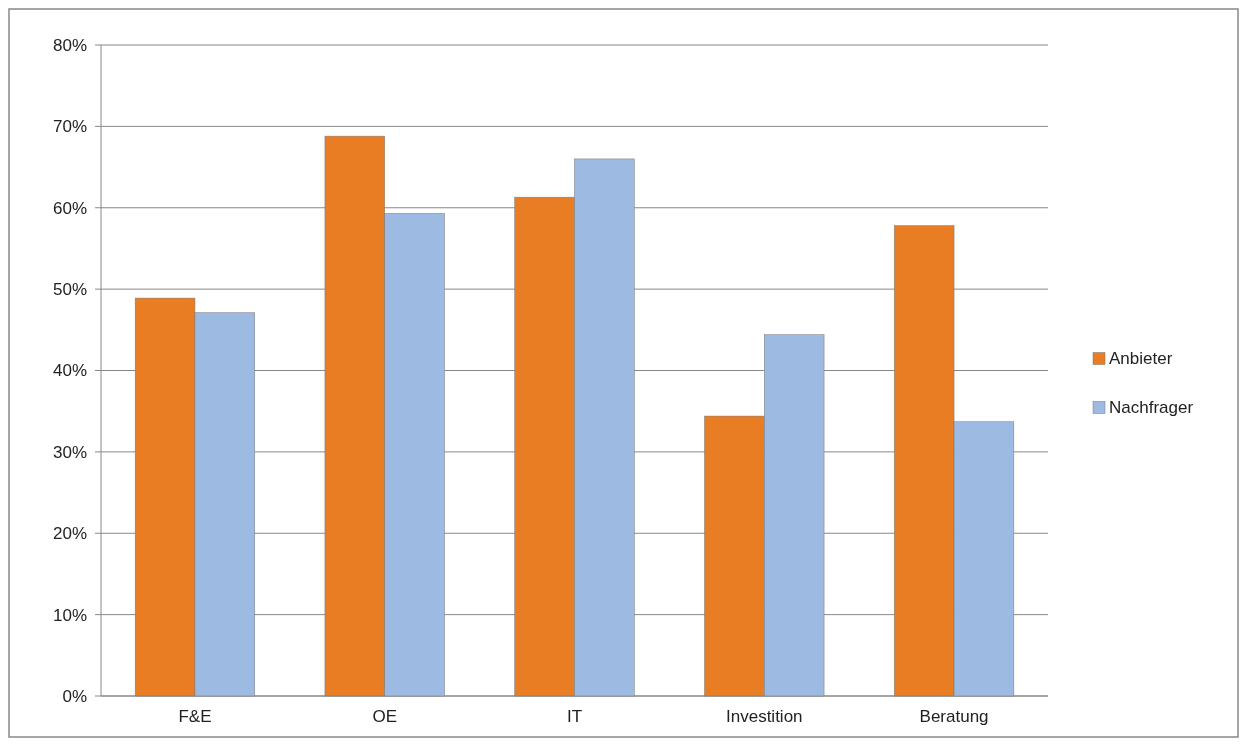 This screenshot has height=746, width=1247. Describe the element at coordinates (69, 127) in the screenshot. I see `y-tick-label: 70%` at that location.